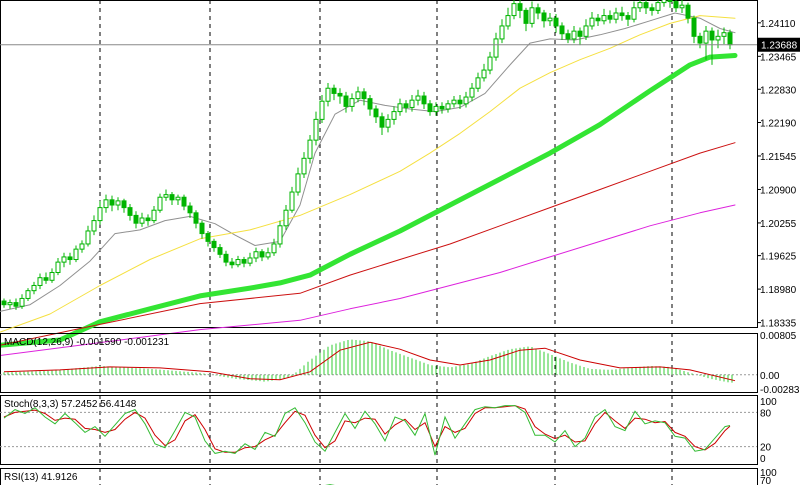 This screenshot has height=490, width=800. Describe the element at coordinates (778, 190) in the screenshot. I see `y-tick-label: 1.20900` at that location.